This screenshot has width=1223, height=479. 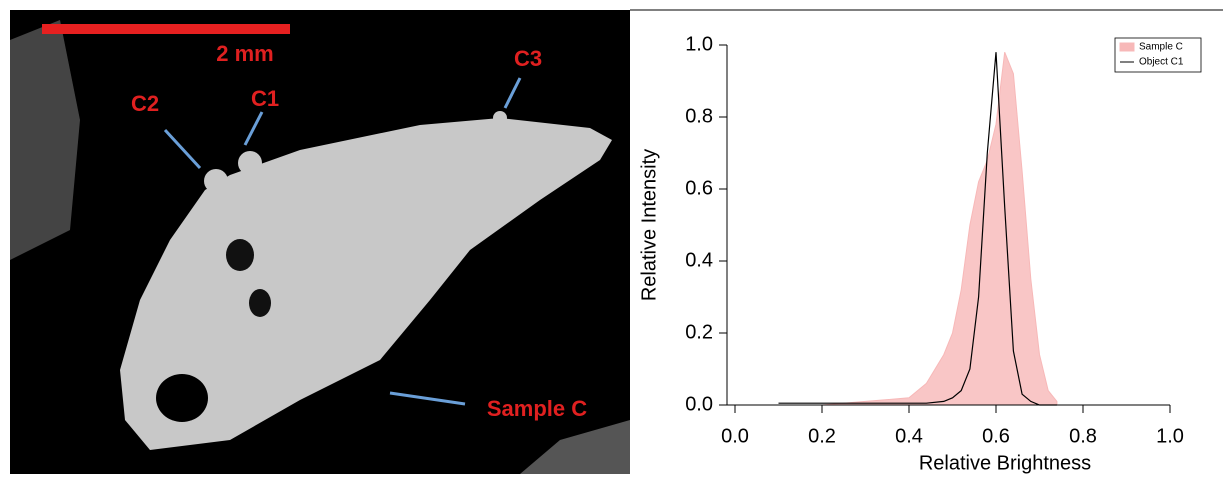 What do you see at coordinates (822, 436) in the screenshot?
I see `x-tick-label: 0.2` at bounding box center [822, 436].